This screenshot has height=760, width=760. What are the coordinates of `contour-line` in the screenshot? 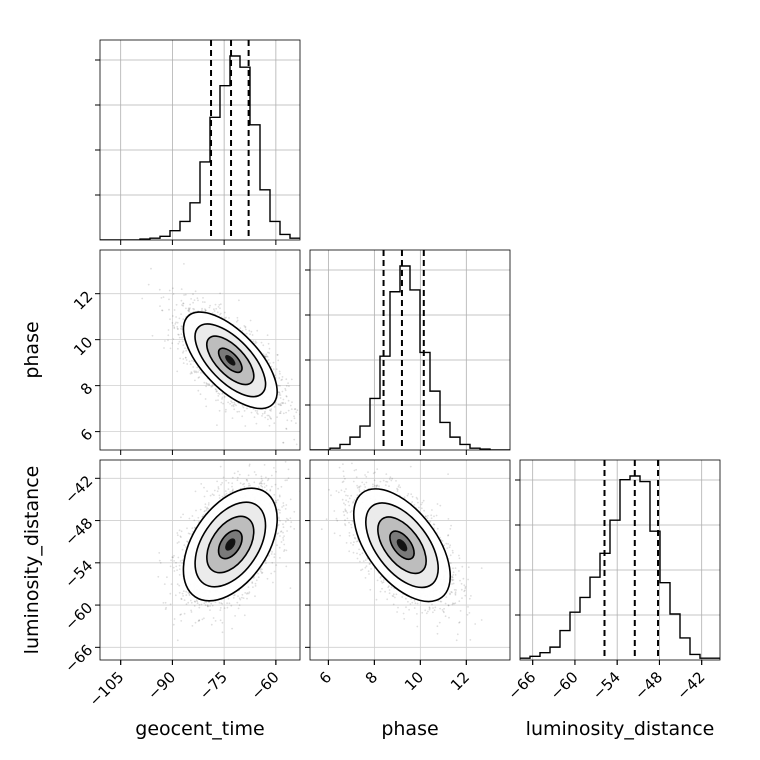 It's located at (230, 360).